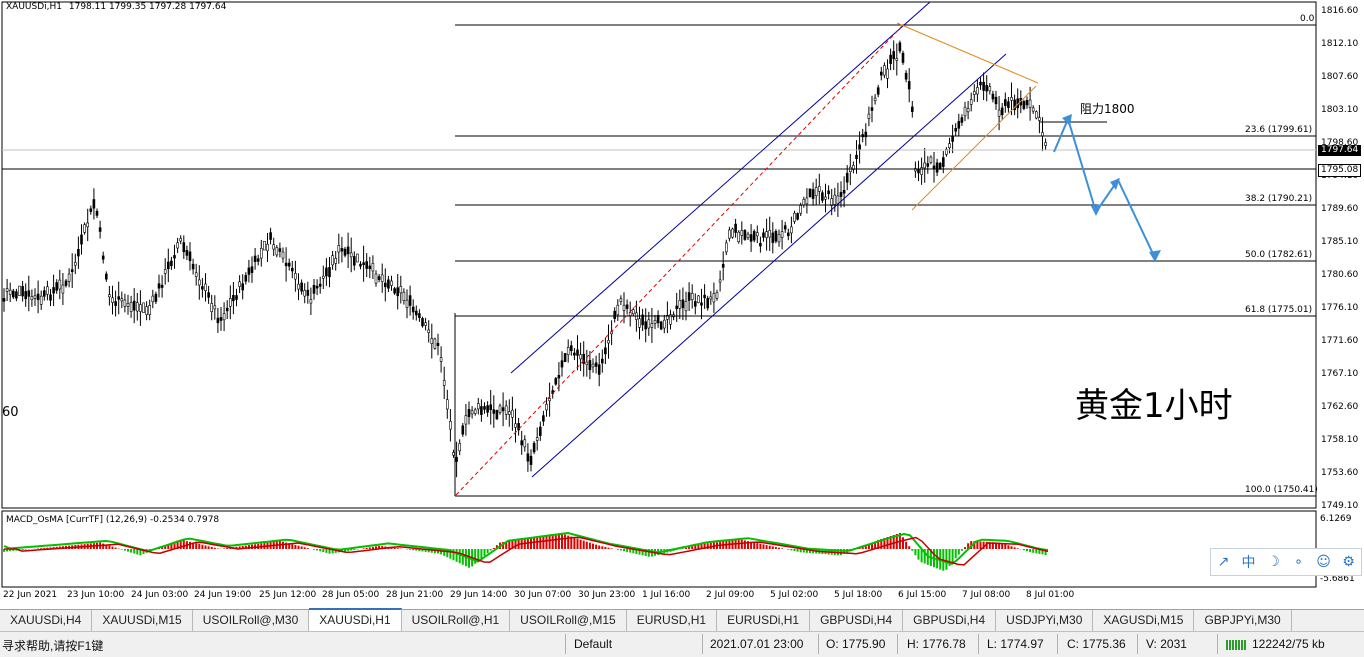 This screenshot has width=1364, height=657. I want to click on tab-usdjpyi-m30: USDJPYi,M30, so click(1044, 621).